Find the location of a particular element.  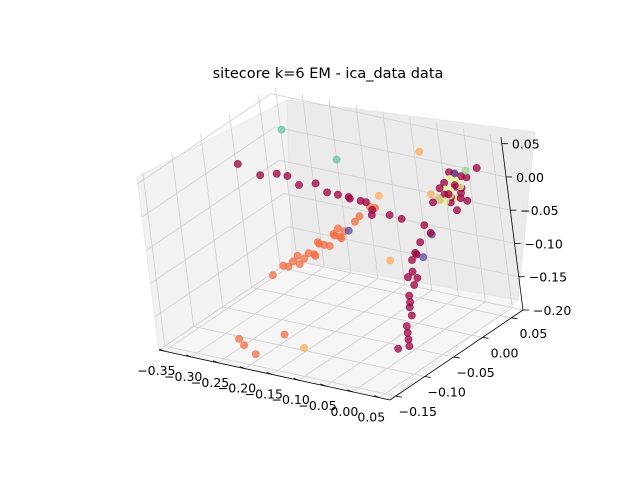

x-tick-label: −0.15 is located at coordinates (264, 393).